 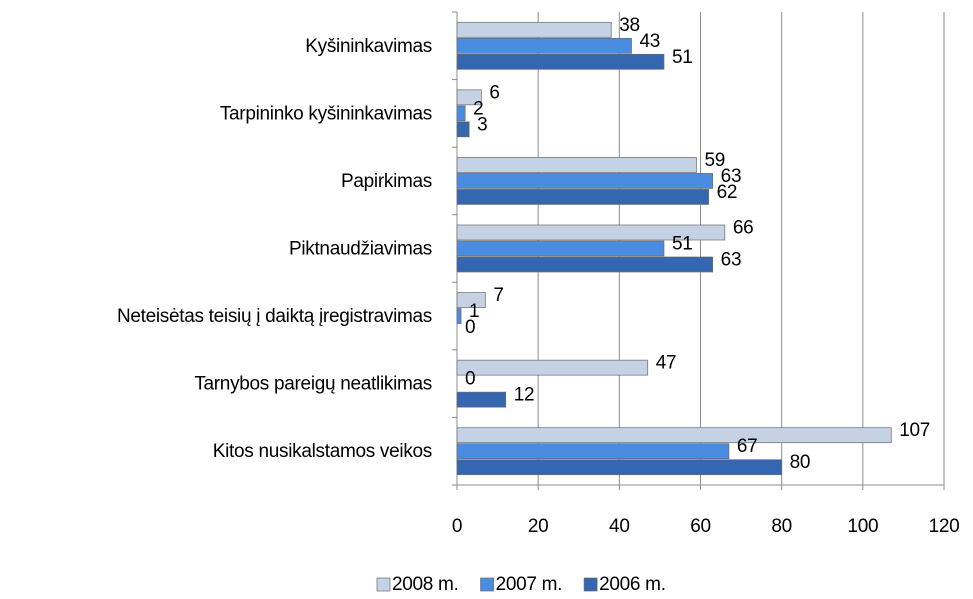 I want to click on y-tick-label: Piktnaudžiavimas, so click(x=360, y=249).